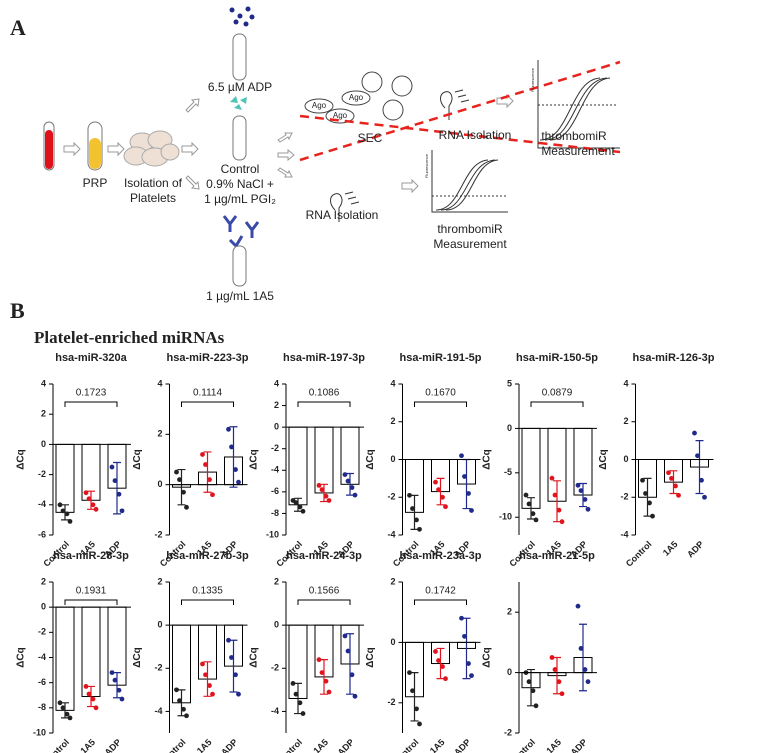 The width and height of the screenshot is (784, 753). Describe the element at coordinates (370, 138) in the screenshot. I see `sec-label: SEC` at that location.